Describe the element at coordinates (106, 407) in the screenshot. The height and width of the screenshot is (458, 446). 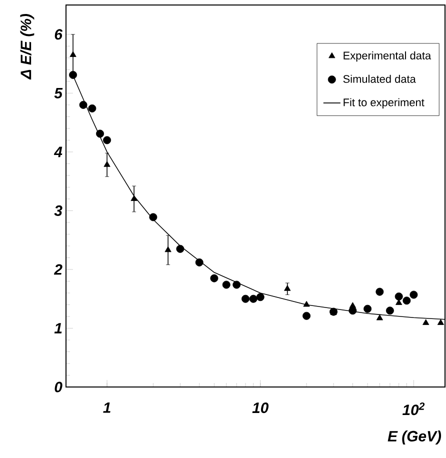
I see `x-tick-label: 1` at that location.